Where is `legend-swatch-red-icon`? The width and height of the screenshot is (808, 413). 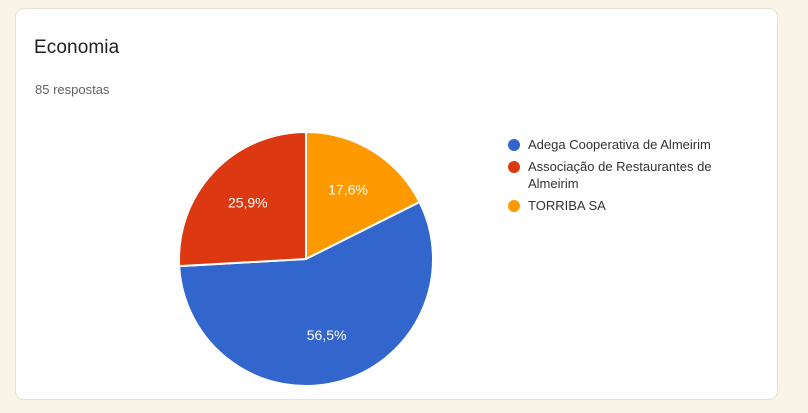
legend-swatch-red-icon is located at coordinates (514, 167).